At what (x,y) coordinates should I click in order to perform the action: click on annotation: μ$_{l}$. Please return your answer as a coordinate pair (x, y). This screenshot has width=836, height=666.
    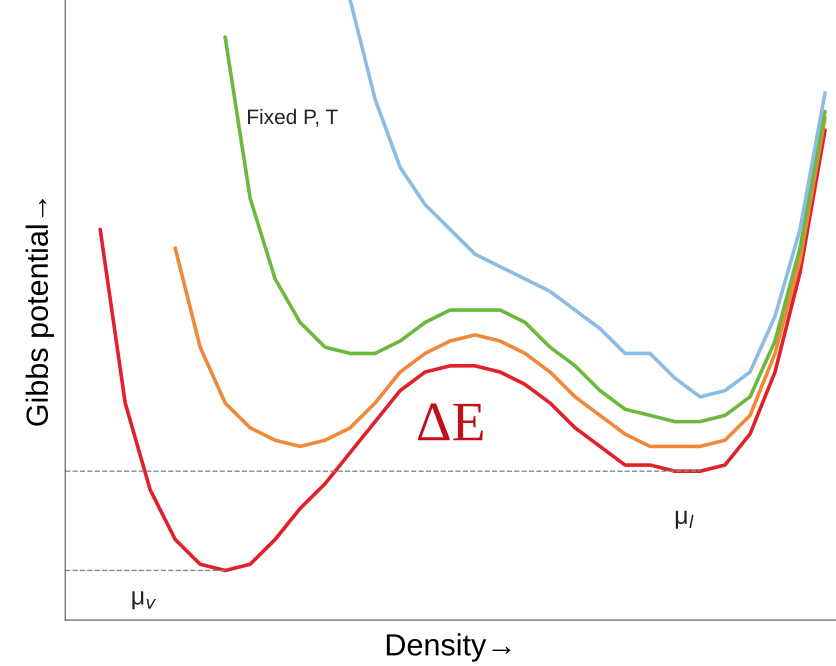
    Looking at the image, I should click on (685, 519).